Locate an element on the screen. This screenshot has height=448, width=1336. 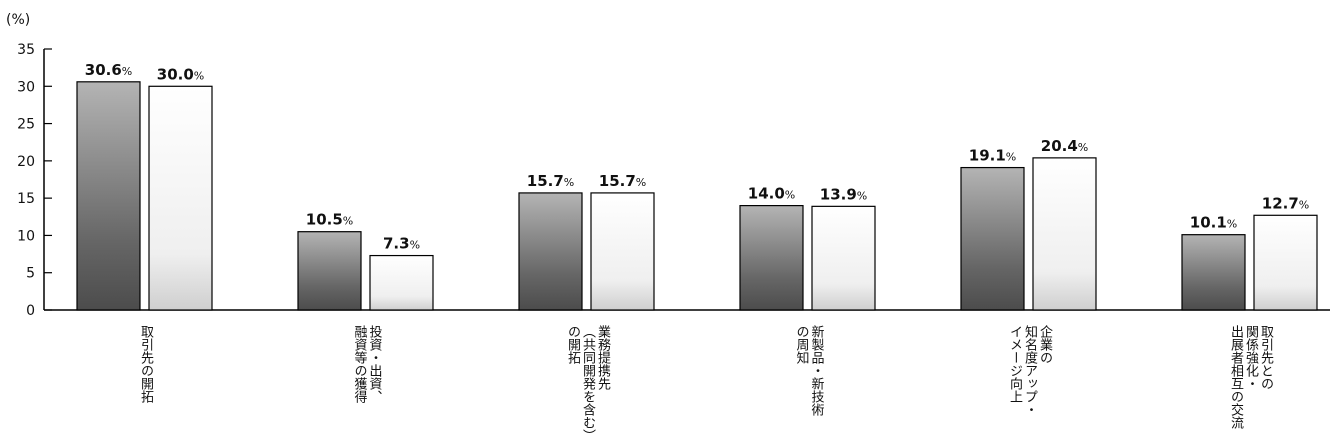
y-tick-label: 30 is located at coordinates (26, 87).